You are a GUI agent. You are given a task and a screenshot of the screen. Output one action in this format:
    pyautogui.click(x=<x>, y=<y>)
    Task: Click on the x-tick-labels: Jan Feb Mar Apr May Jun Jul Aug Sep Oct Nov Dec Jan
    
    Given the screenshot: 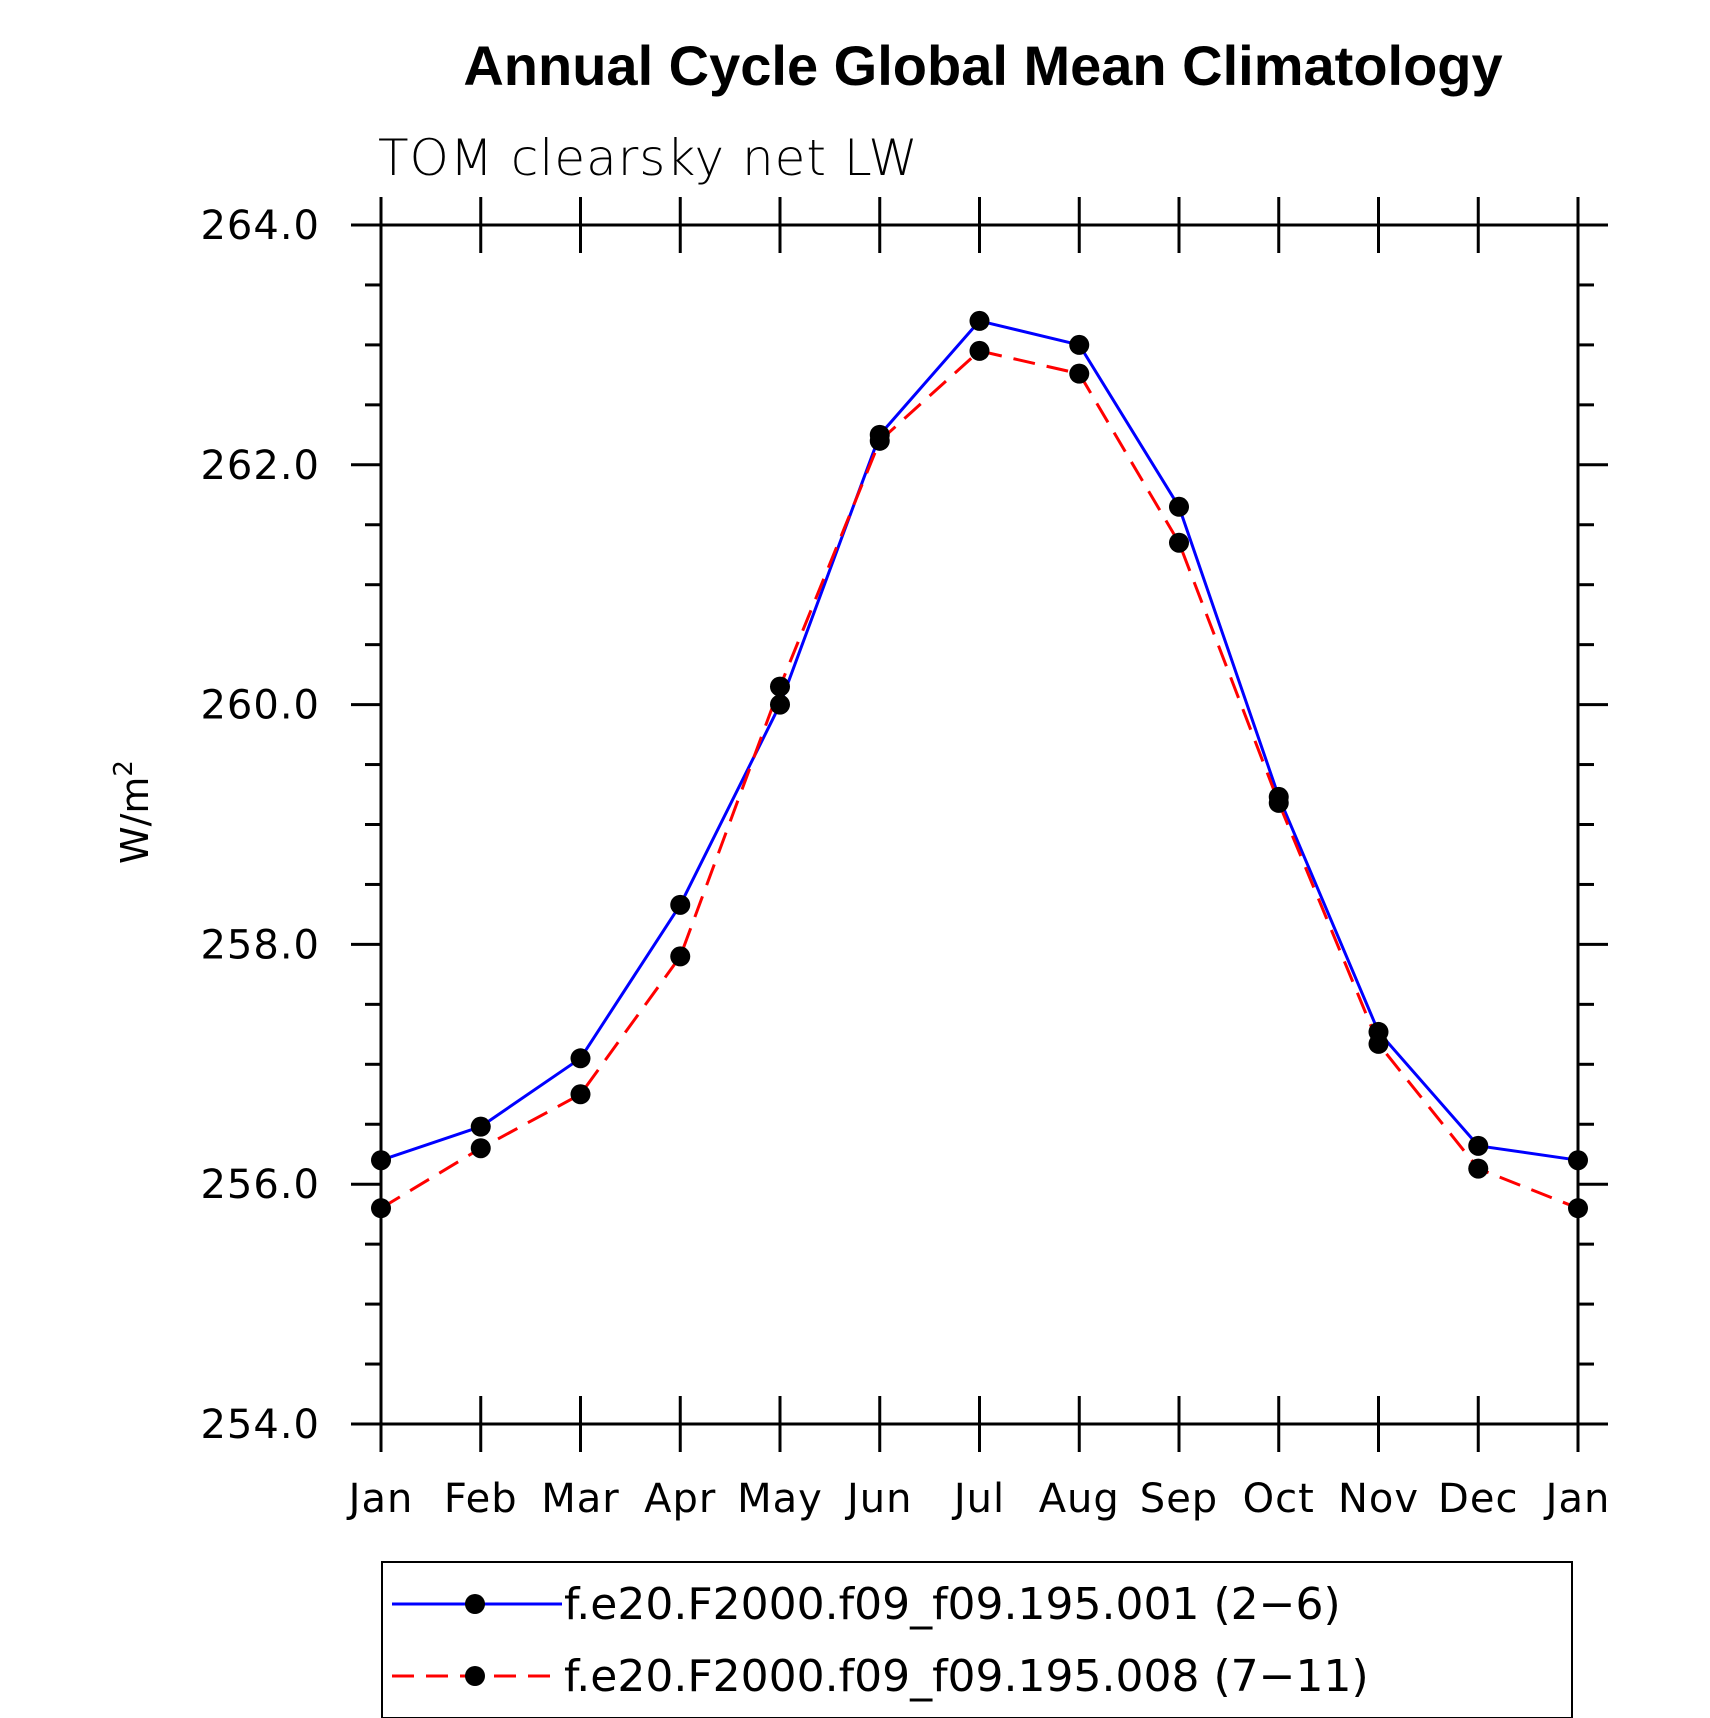 What is the action you would take?
    pyautogui.click(x=978, y=1499)
    